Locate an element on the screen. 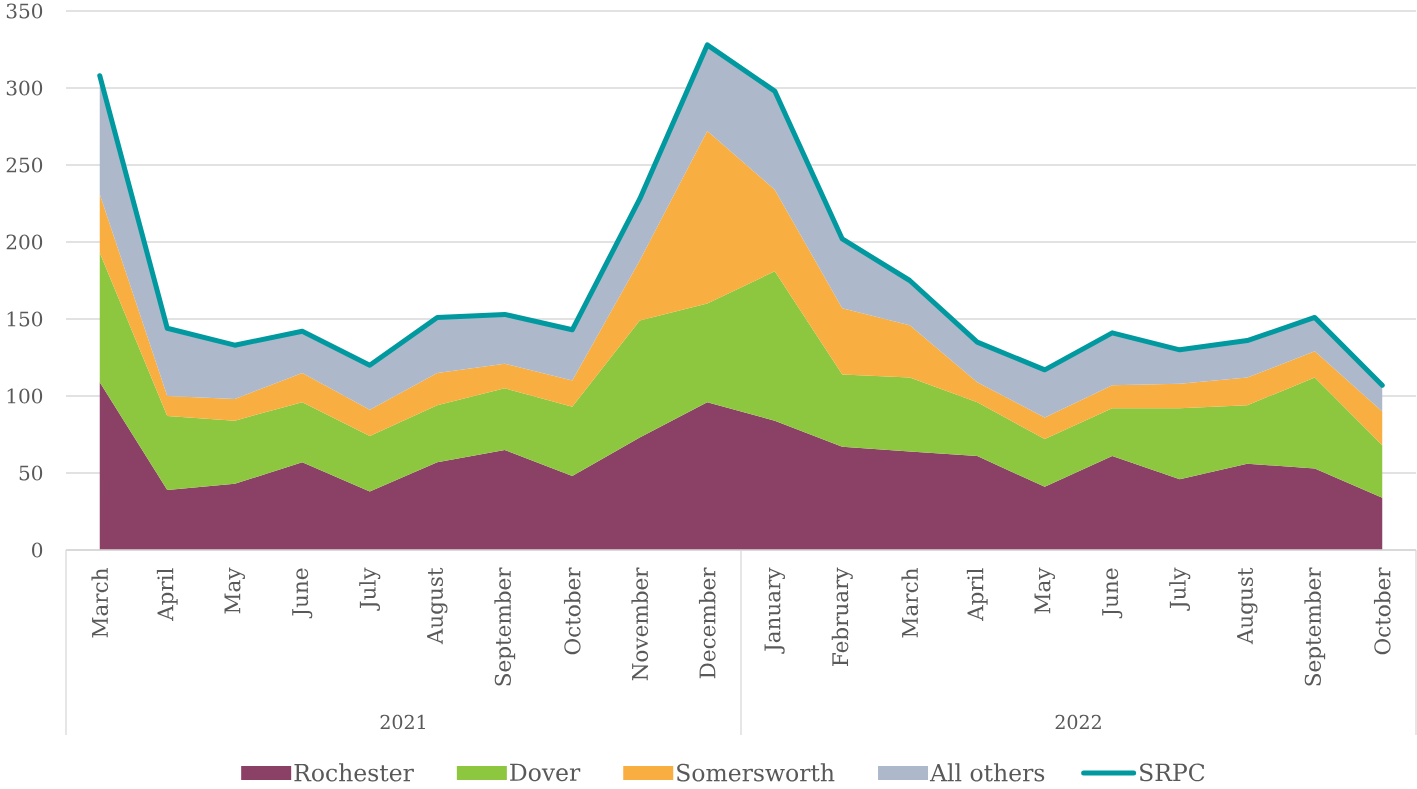  y-tick-label: 100 is located at coordinates (25, 396).